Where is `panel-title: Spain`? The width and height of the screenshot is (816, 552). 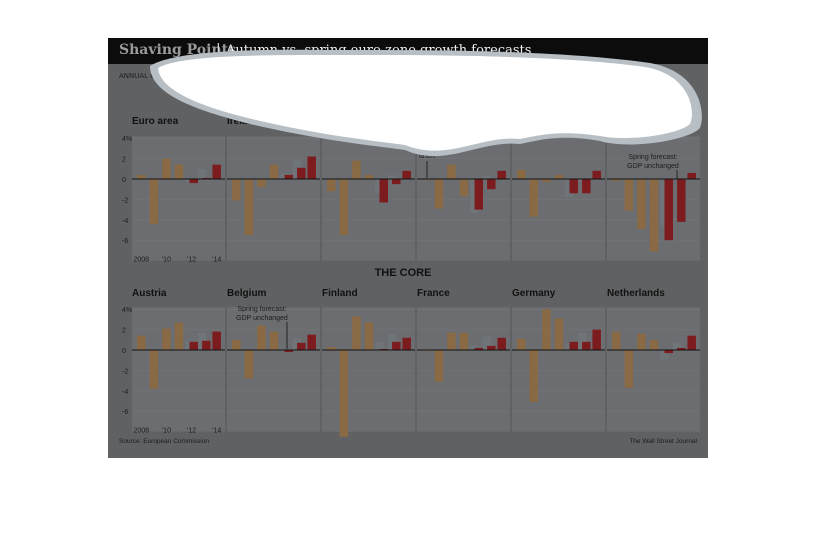 panel-title: Spain is located at coordinates (525, 121).